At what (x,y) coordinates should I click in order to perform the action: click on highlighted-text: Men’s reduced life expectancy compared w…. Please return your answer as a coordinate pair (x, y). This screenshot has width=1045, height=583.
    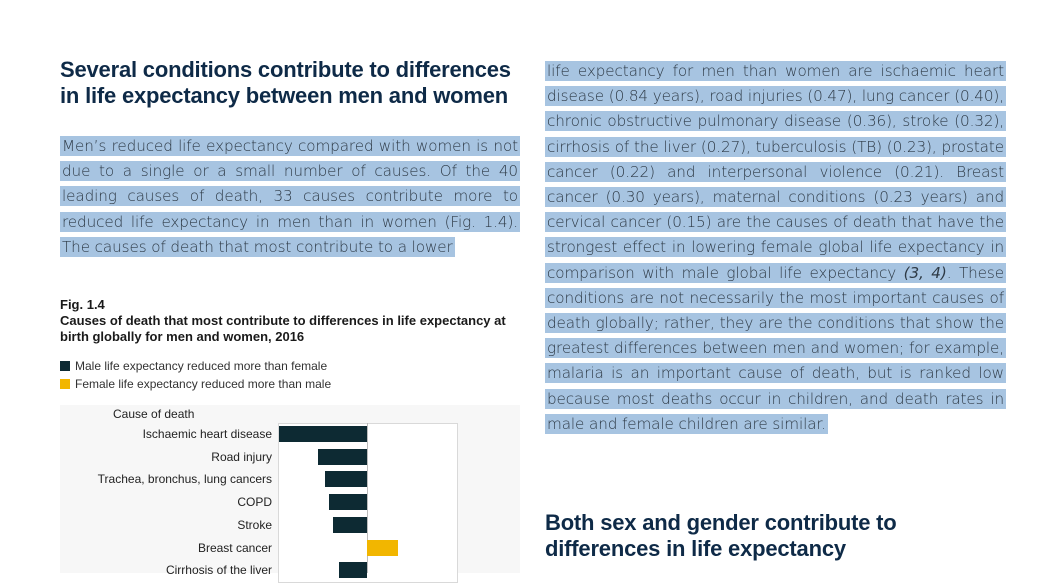
    Looking at the image, I should click on (290, 196).